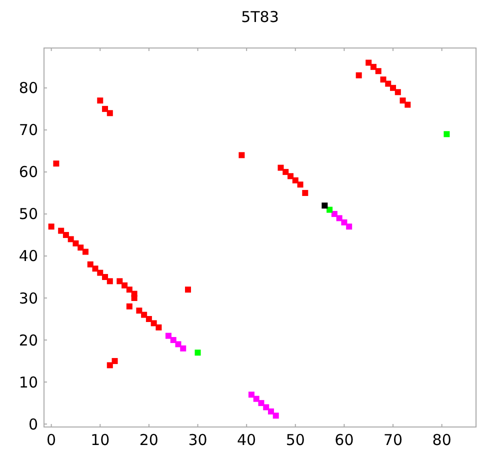 The height and width of the screenshot is (453, 477). What do you see at coordinates (100, 440) in the screenshot?
I see `x-tick-label: 10` at bounding box center [100, 440].